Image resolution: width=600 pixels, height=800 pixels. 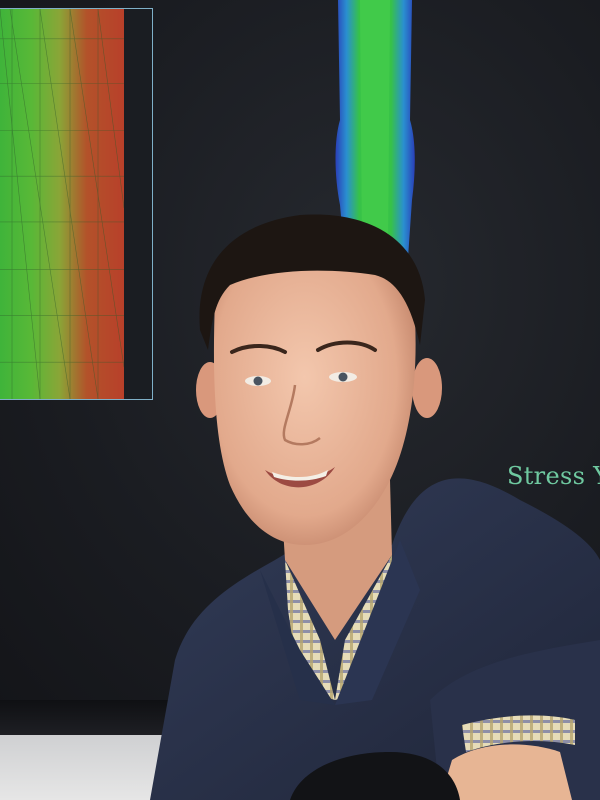 What do you see at coordinates (138, 204) in the screenshot?
I see `panel-dark-edge` at bounding box center [138, 204].